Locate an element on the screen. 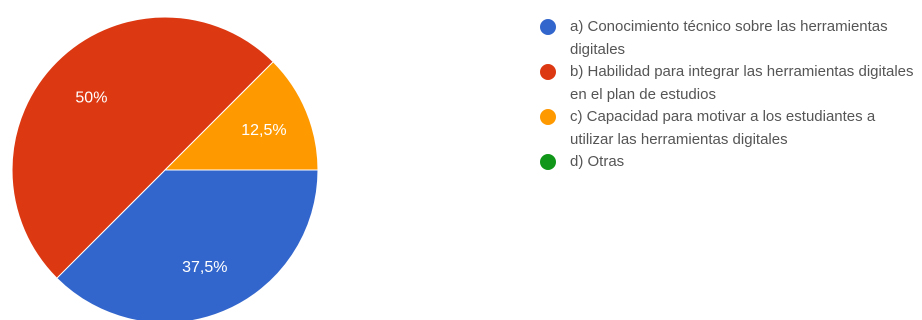  pie-slice-a is located at coordinates (187, 244).